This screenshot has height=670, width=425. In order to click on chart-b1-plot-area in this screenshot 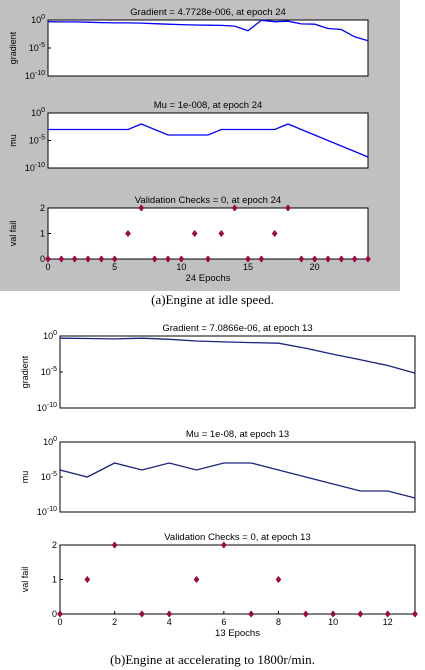, I will do `click(237, 372)`.